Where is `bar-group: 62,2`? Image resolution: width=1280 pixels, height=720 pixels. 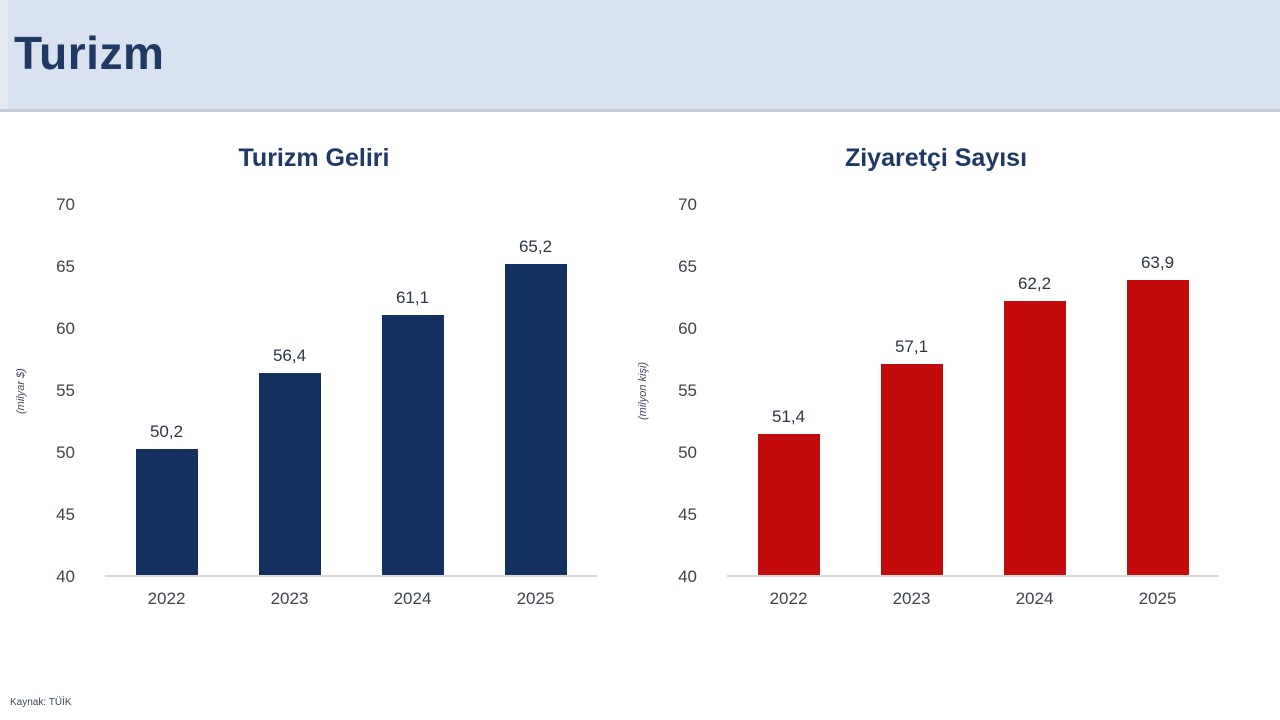
bar-group: 62,2 is located at coordinates (1034, 390).